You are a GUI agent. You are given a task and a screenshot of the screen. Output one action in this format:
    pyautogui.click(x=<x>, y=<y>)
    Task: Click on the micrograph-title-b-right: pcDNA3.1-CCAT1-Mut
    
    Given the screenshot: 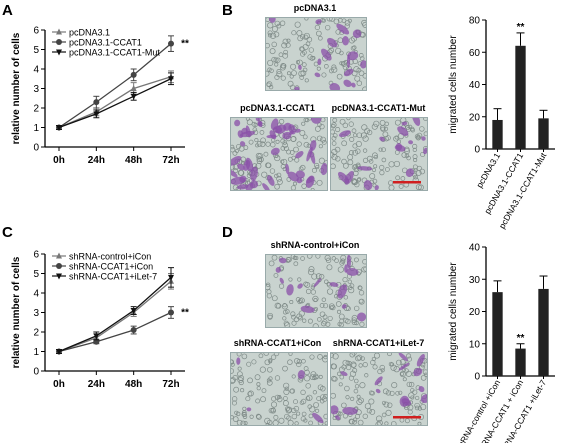 What is the action you would take?
    pyautogui.click(x=378, y=108)
    